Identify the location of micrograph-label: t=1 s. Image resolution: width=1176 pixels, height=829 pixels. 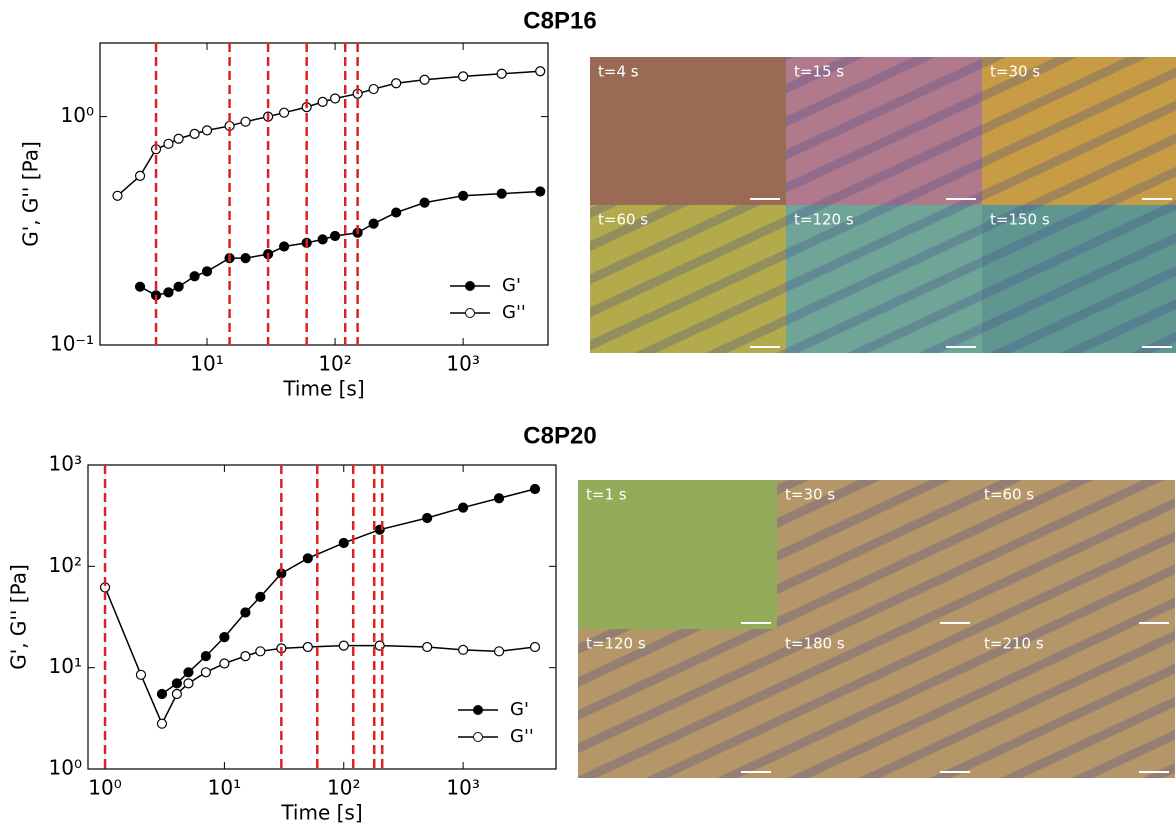
(606, 495).